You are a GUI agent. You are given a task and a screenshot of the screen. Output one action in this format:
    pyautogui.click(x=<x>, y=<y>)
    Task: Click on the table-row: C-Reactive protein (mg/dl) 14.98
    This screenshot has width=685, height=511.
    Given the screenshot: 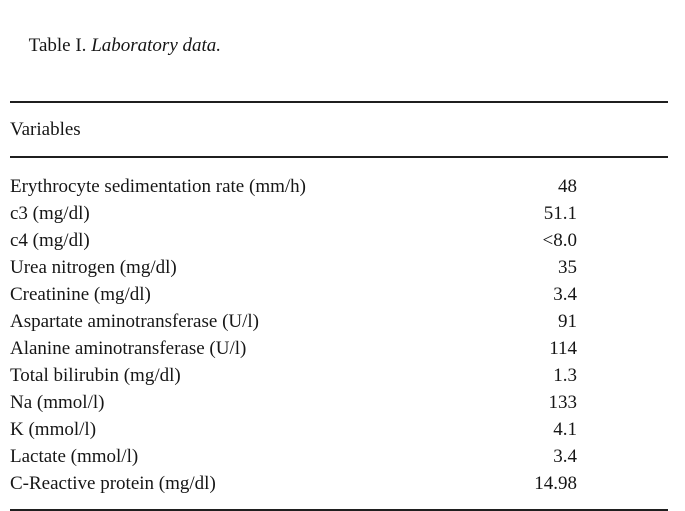 What is the action you would take?
    pyautogui.click(x=339, y=483)
    